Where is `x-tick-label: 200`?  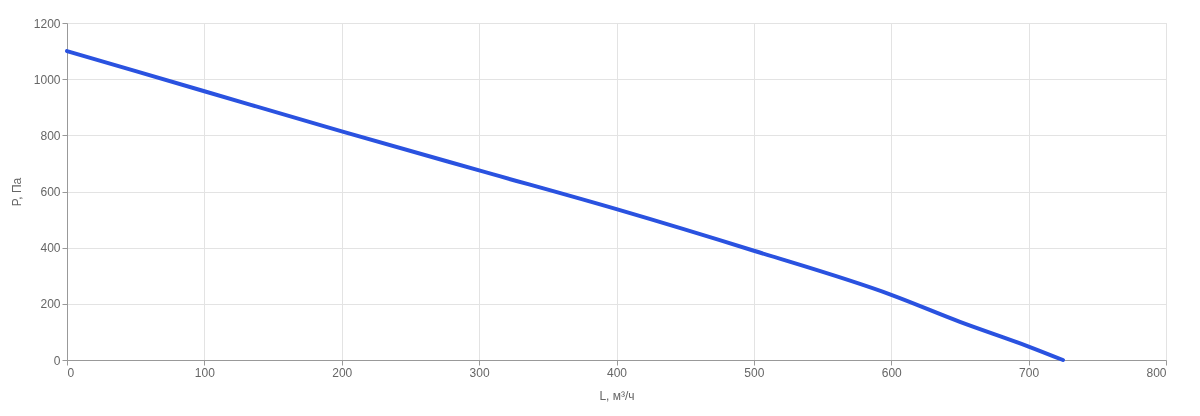 x-tick-label: 200 is located at coordinates (342, 372).